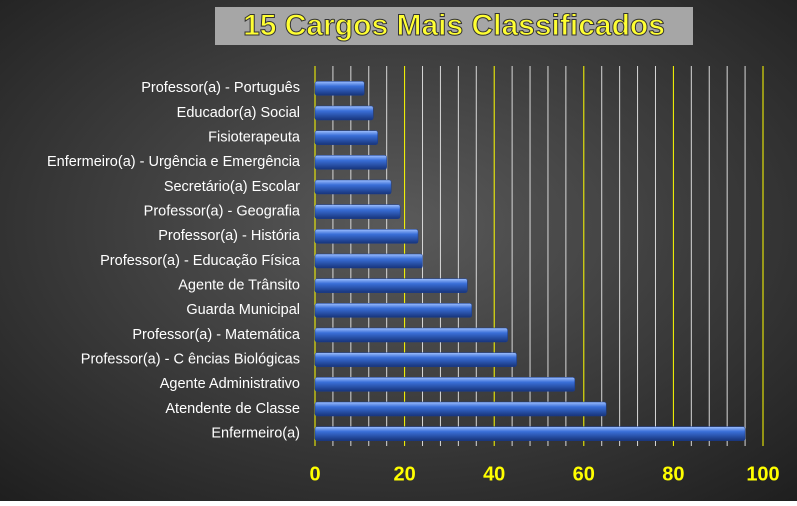  Describe the element at coordinates (404, 474) in the screenshot. I see `x-tick-label: 20` at that location.